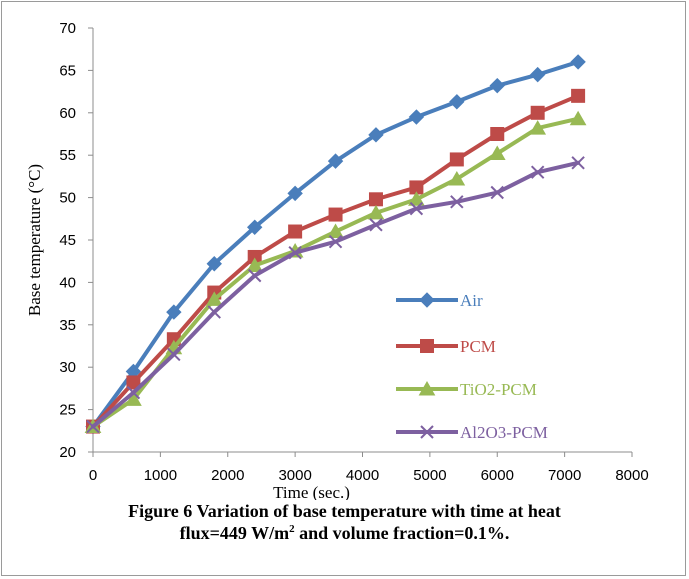 This screenshot has height=579, width=689. What do you see at coordinates (362, 475) in the screenshot?
I see `x-tick-label: 4000` at bounding box center [362, 475].